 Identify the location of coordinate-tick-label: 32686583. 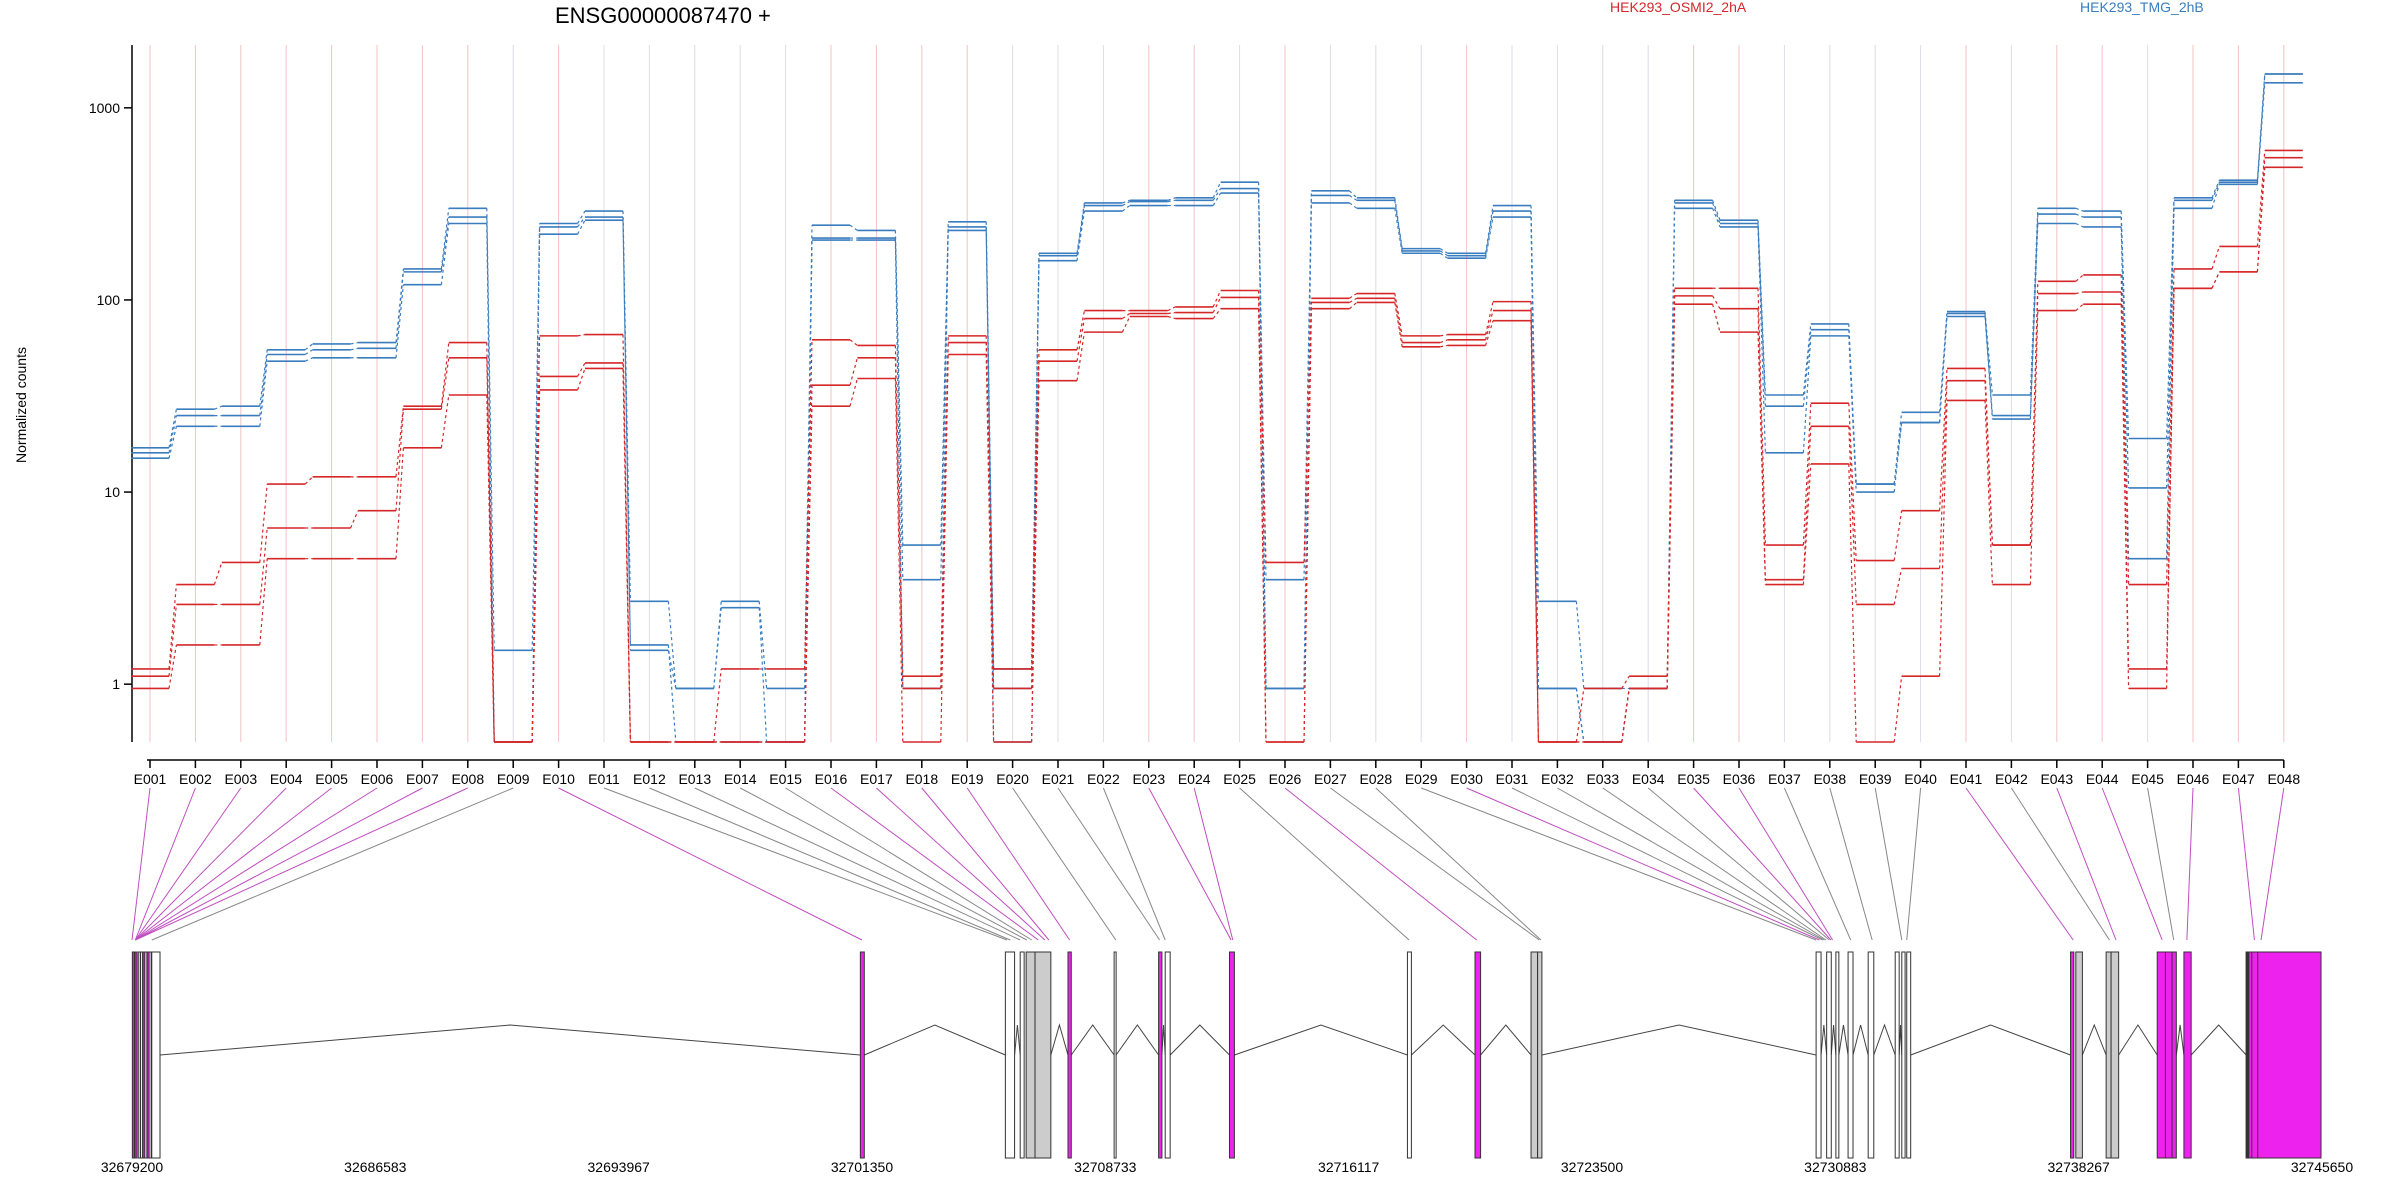
(375, 1167).